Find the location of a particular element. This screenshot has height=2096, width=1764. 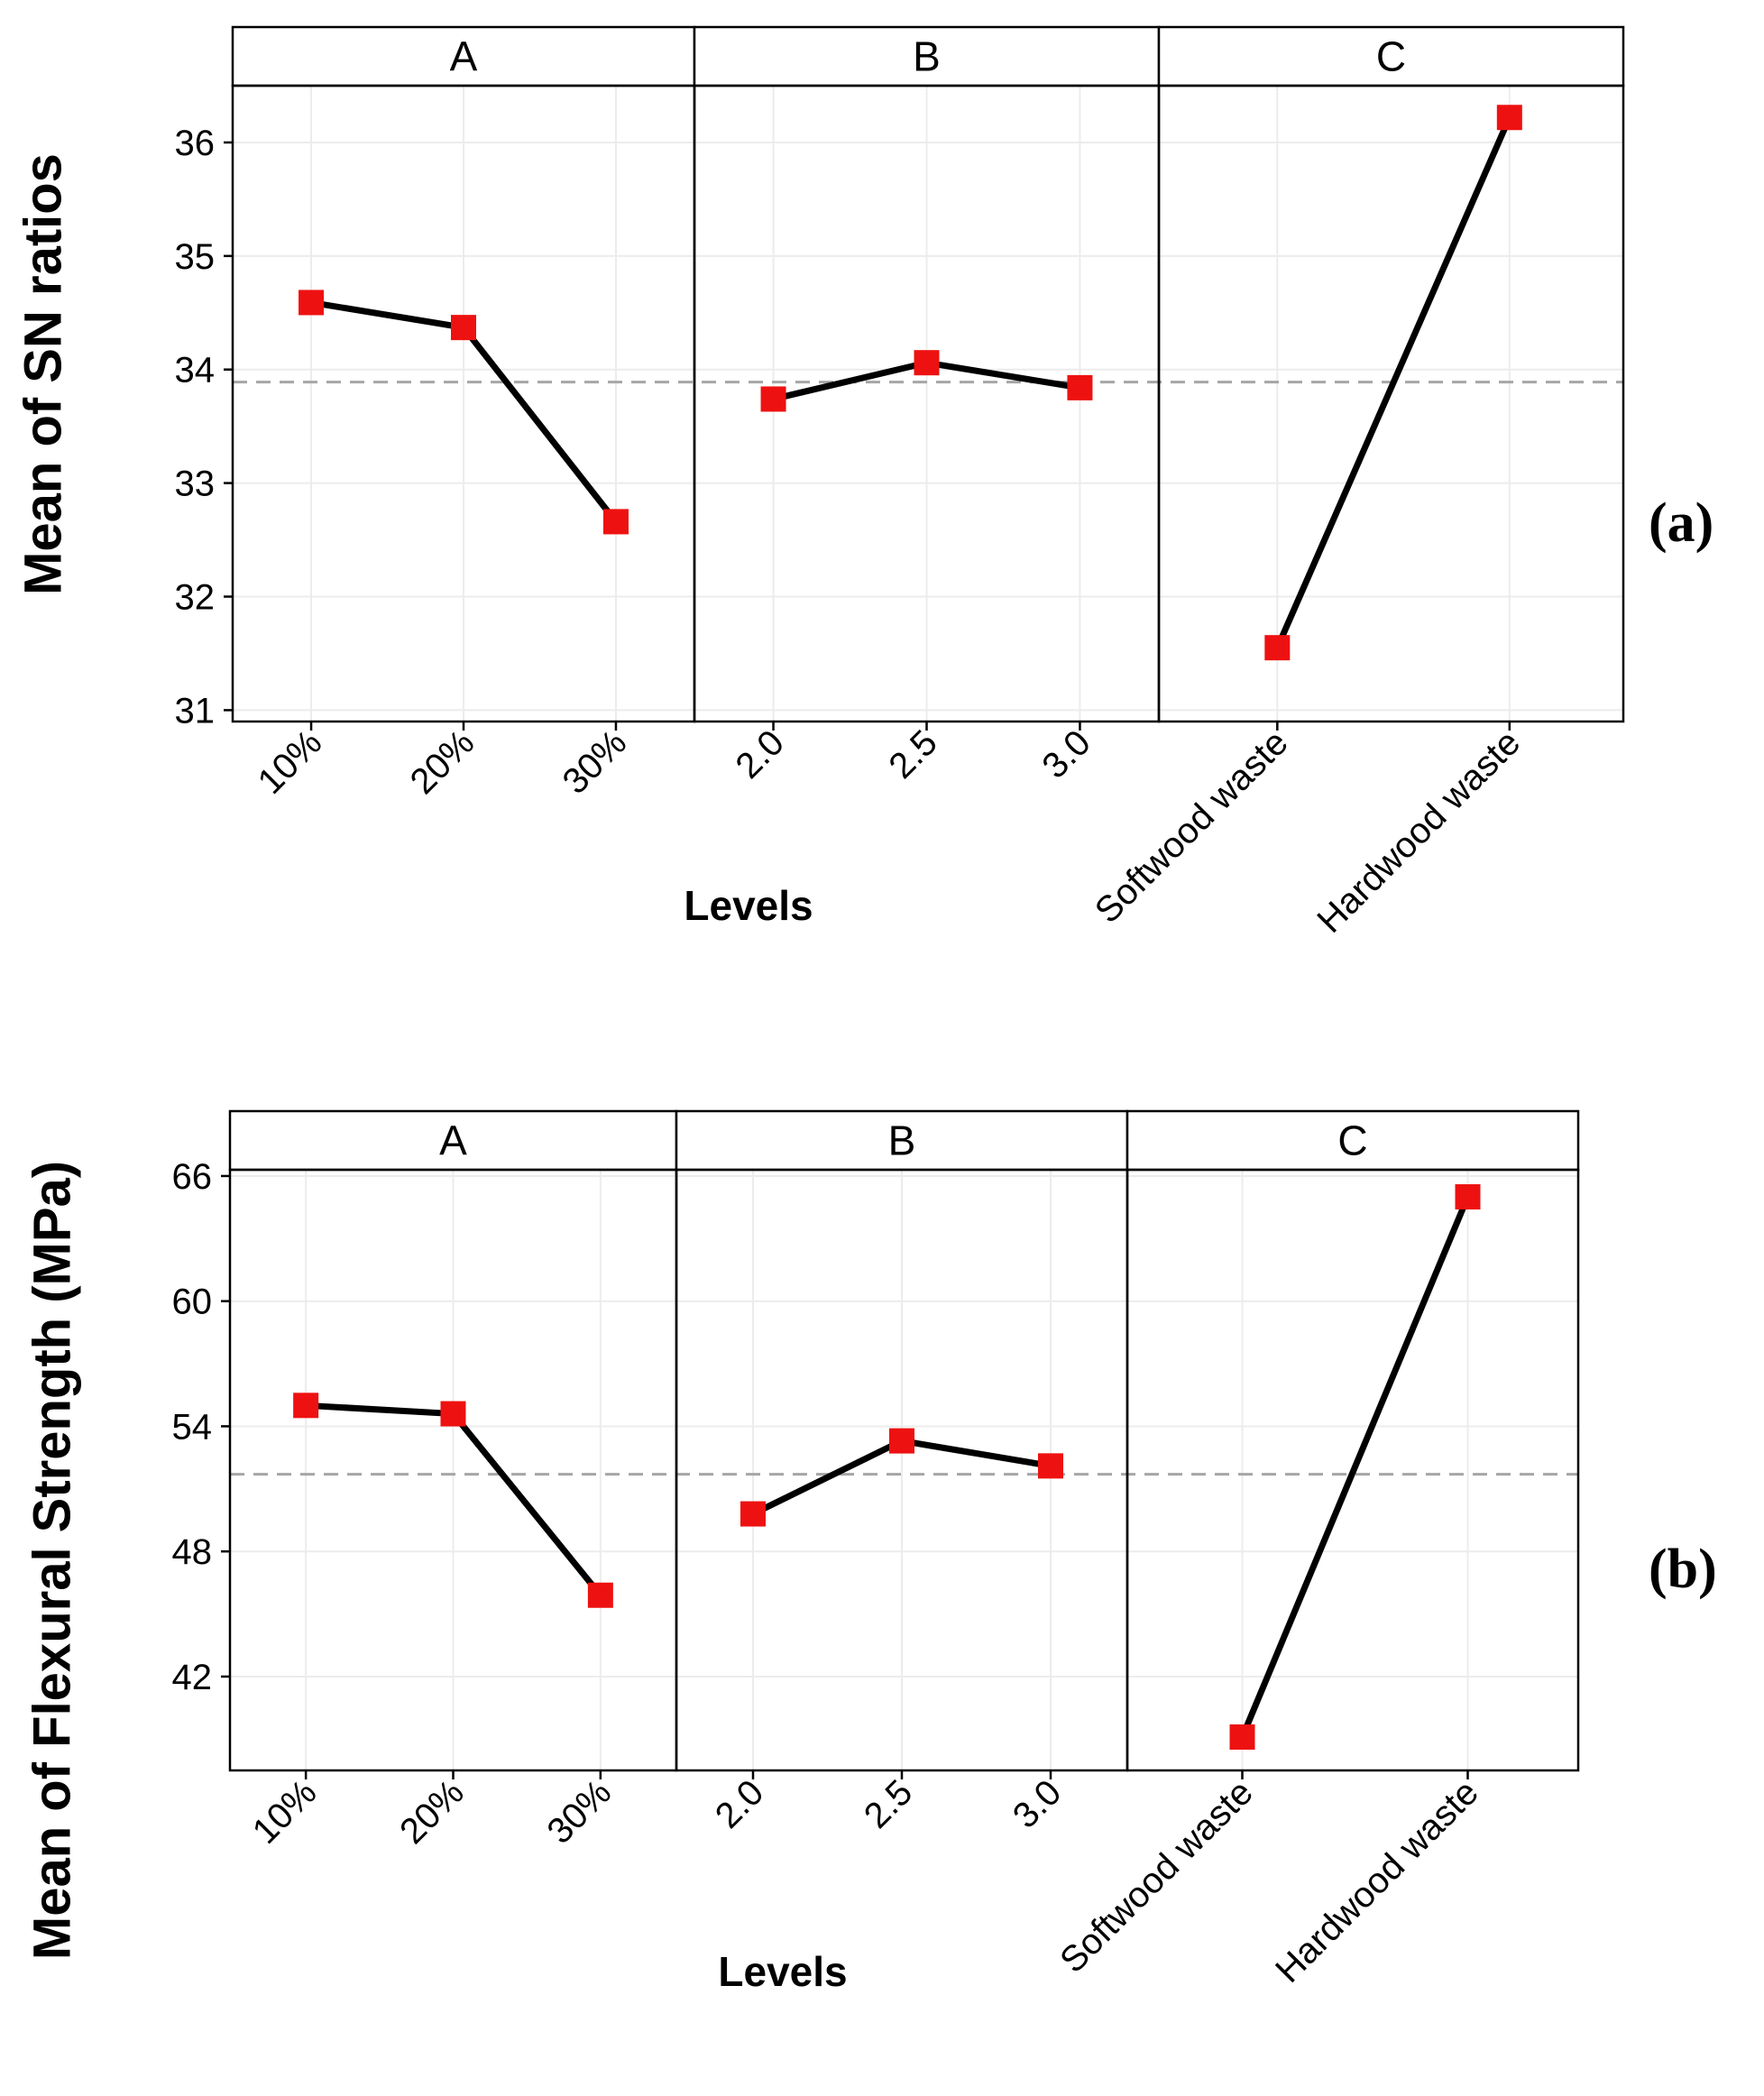

y-tick-label: 32 is located at coordinates (195, 598).